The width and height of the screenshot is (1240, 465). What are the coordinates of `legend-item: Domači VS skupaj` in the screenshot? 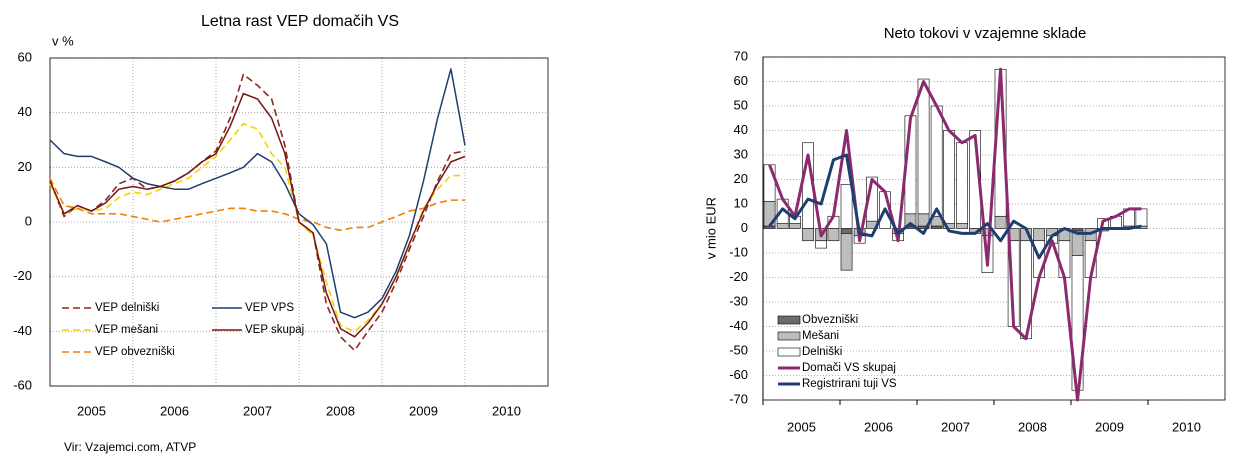 It's located at (837, 368).